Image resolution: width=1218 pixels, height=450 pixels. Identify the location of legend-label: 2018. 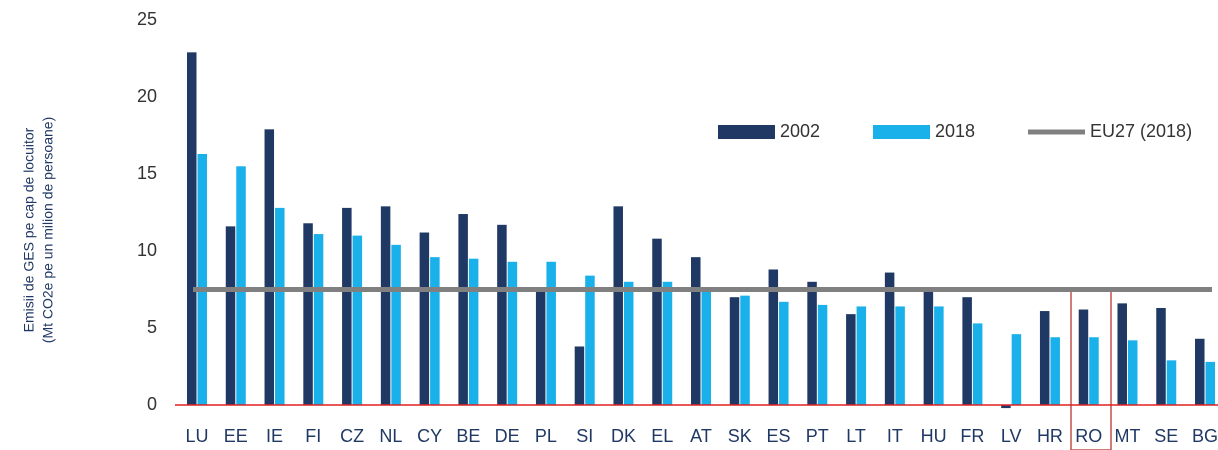
(955, 131).